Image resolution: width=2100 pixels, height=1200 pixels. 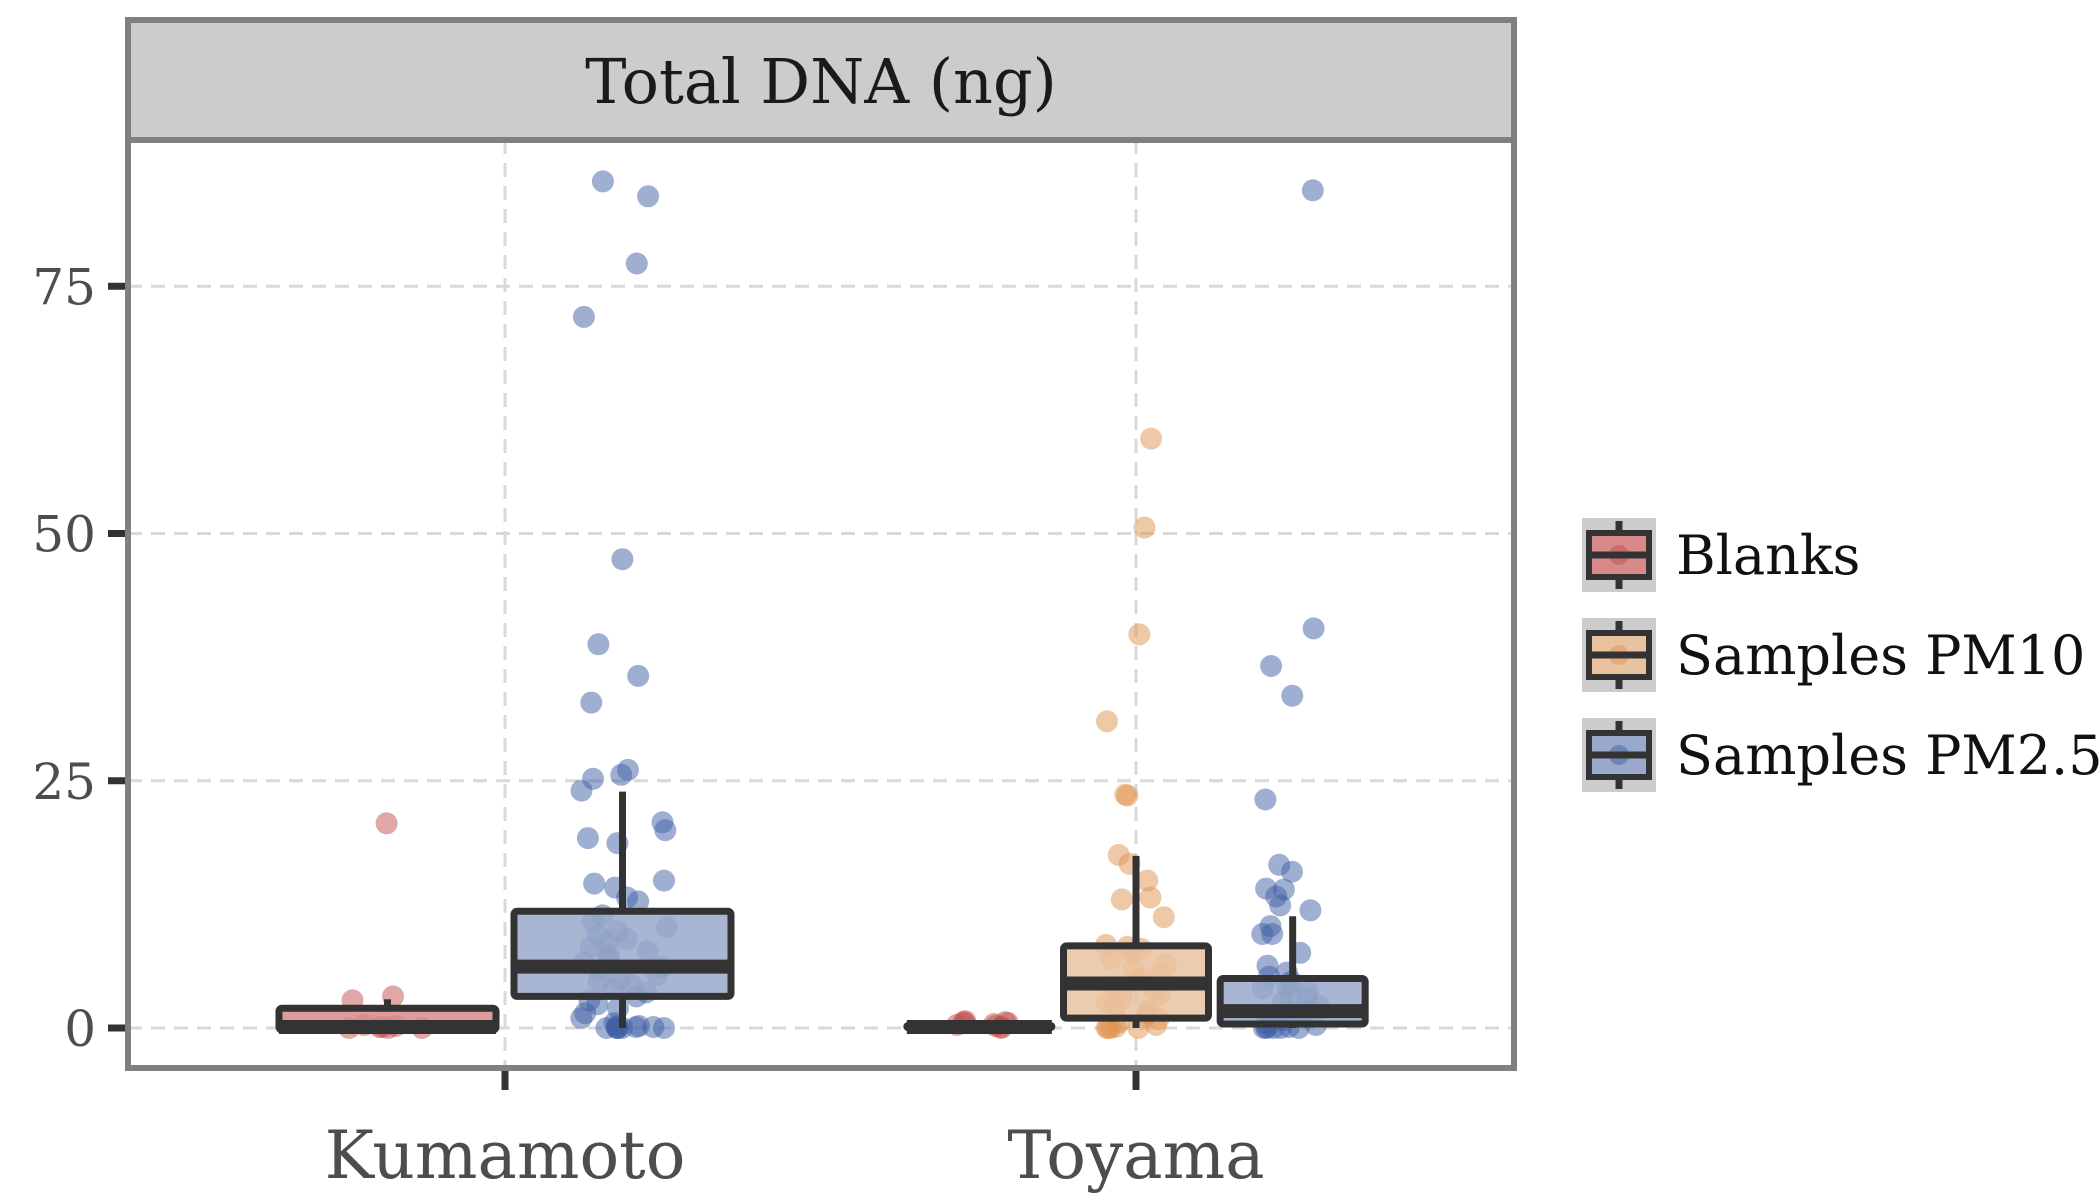 I want to click on facet-strip, so click(x=821, y=80).